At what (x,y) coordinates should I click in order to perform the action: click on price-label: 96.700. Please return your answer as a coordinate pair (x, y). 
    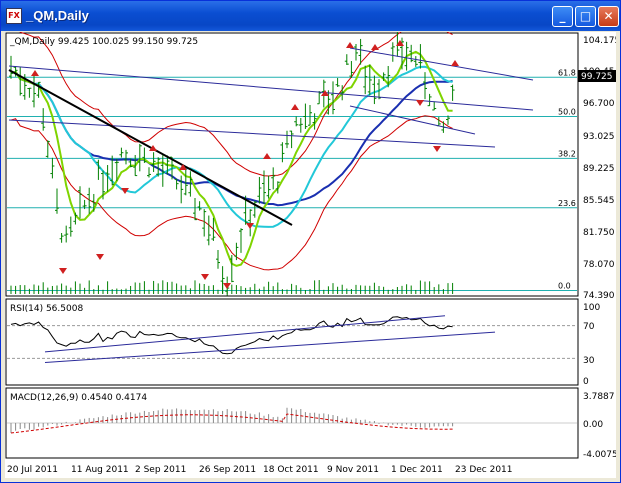
    Looking at the image, I should click on (599, 104).